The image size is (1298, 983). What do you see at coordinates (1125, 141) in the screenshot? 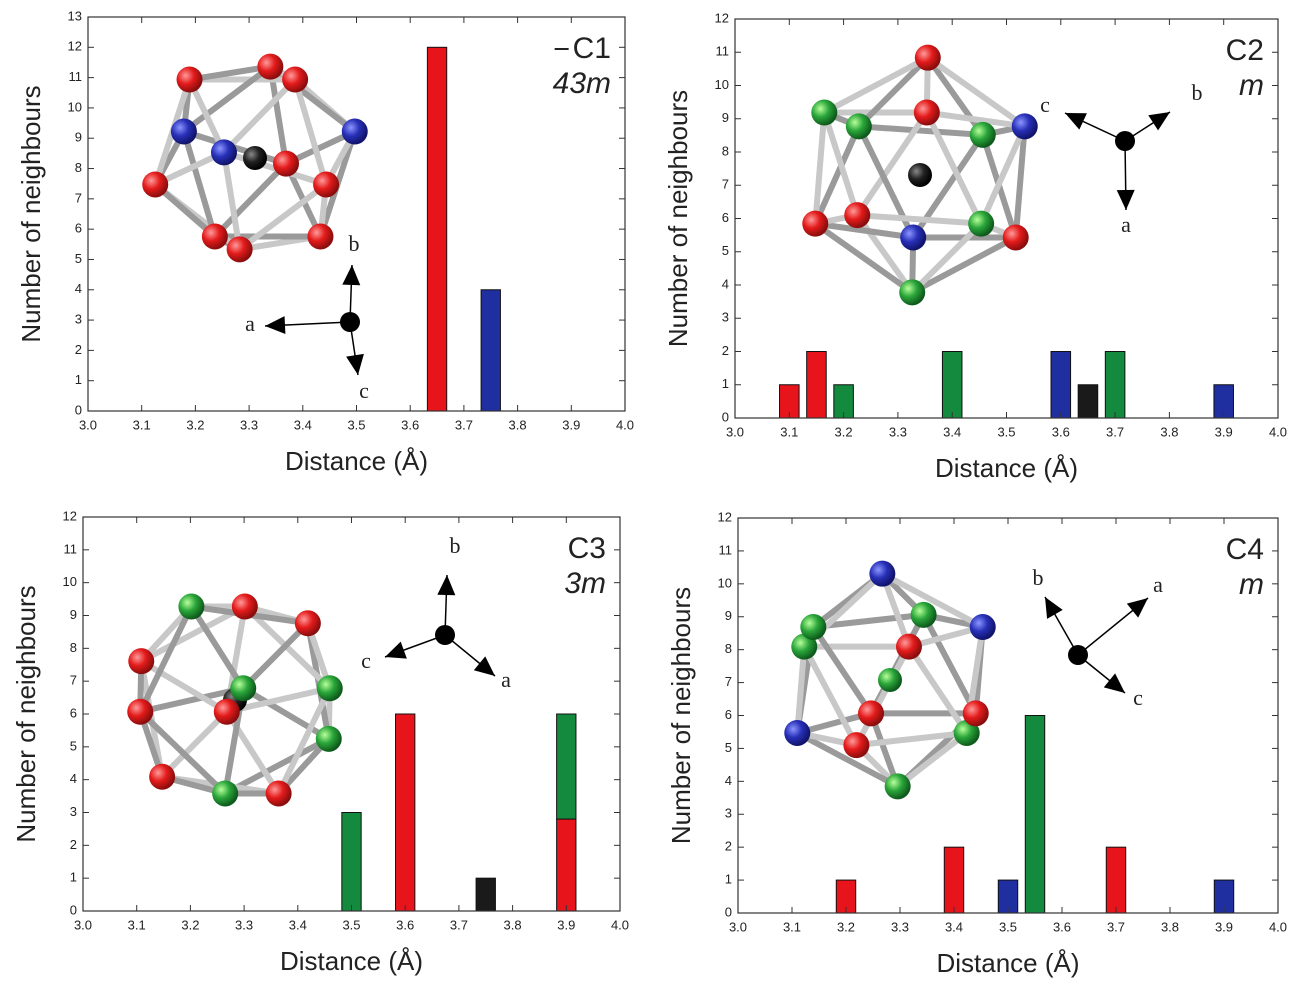
I see `axis-origin` at bounding box center [1125, 141].